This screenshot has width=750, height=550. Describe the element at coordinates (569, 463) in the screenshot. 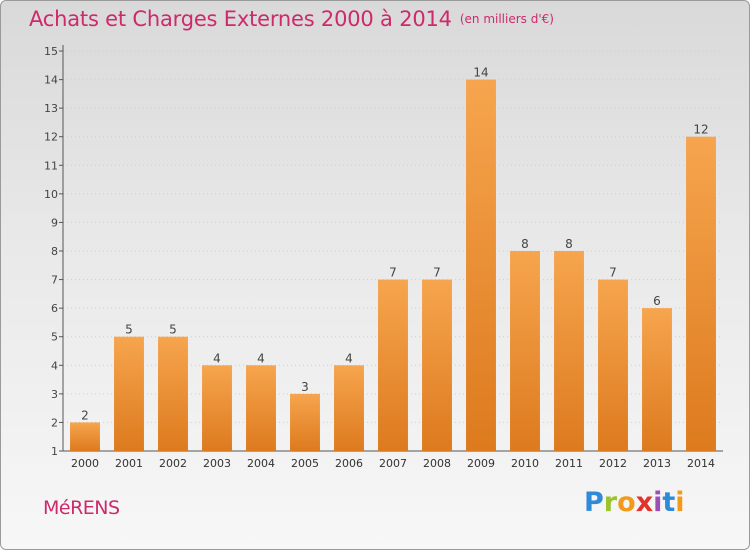

I see `x-tick-label: 2011` at that location.